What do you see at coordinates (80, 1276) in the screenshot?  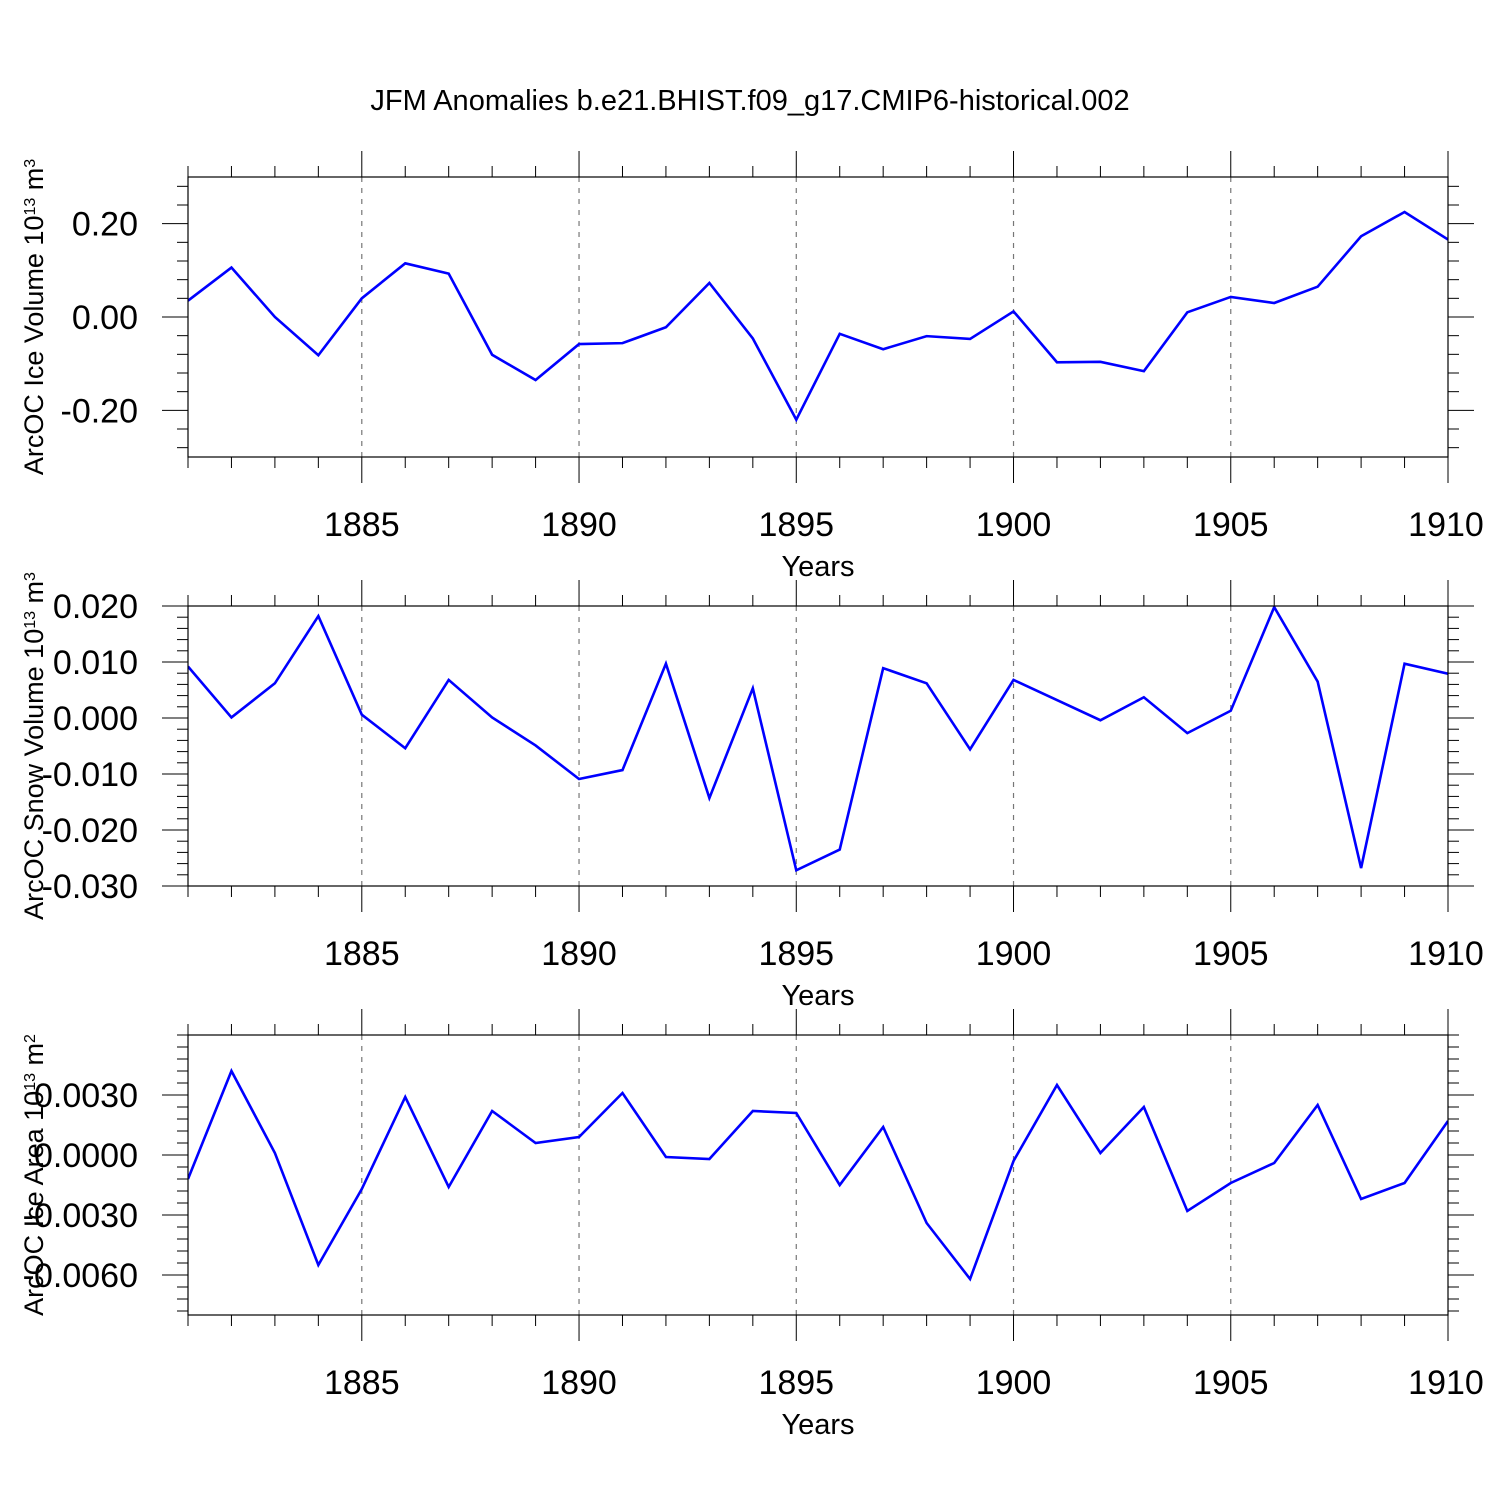 I see `y-tick-label: -0.0060` at bounding box center [80, 1276].